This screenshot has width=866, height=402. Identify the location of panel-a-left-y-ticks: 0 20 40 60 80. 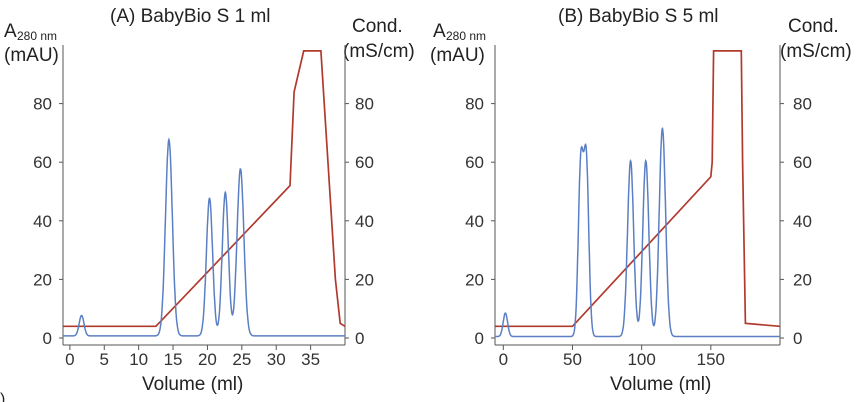
(48, 221).